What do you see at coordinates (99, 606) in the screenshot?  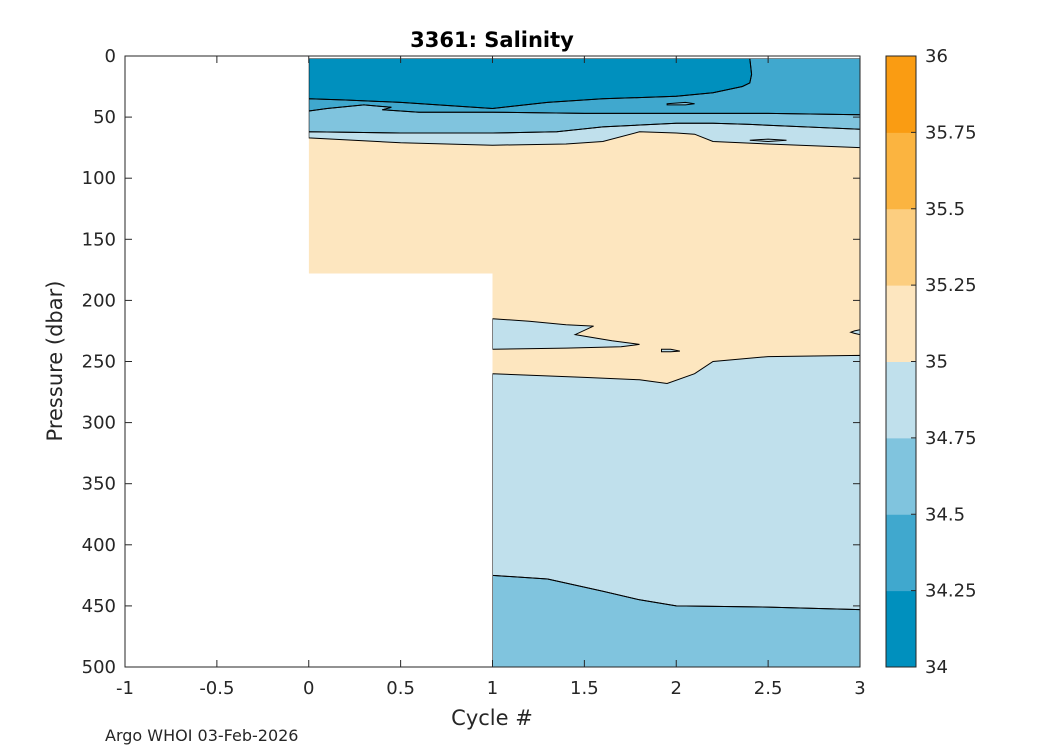 I see `y-tick-label: 450` at bounding box center [99, 606].